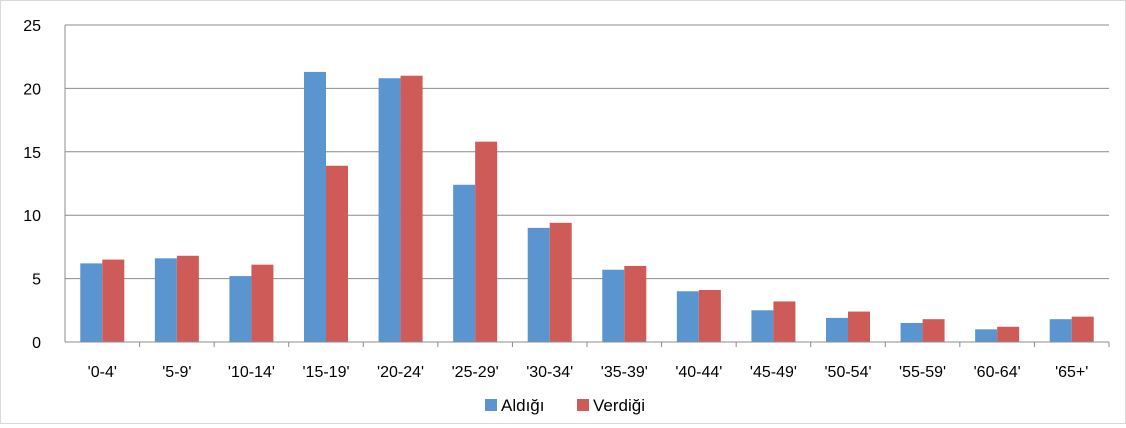  What do you see at coordinates (624, 372) in the screenshot?
I see `x-tick-label: '35-39'` at bounding box center [624, 372].